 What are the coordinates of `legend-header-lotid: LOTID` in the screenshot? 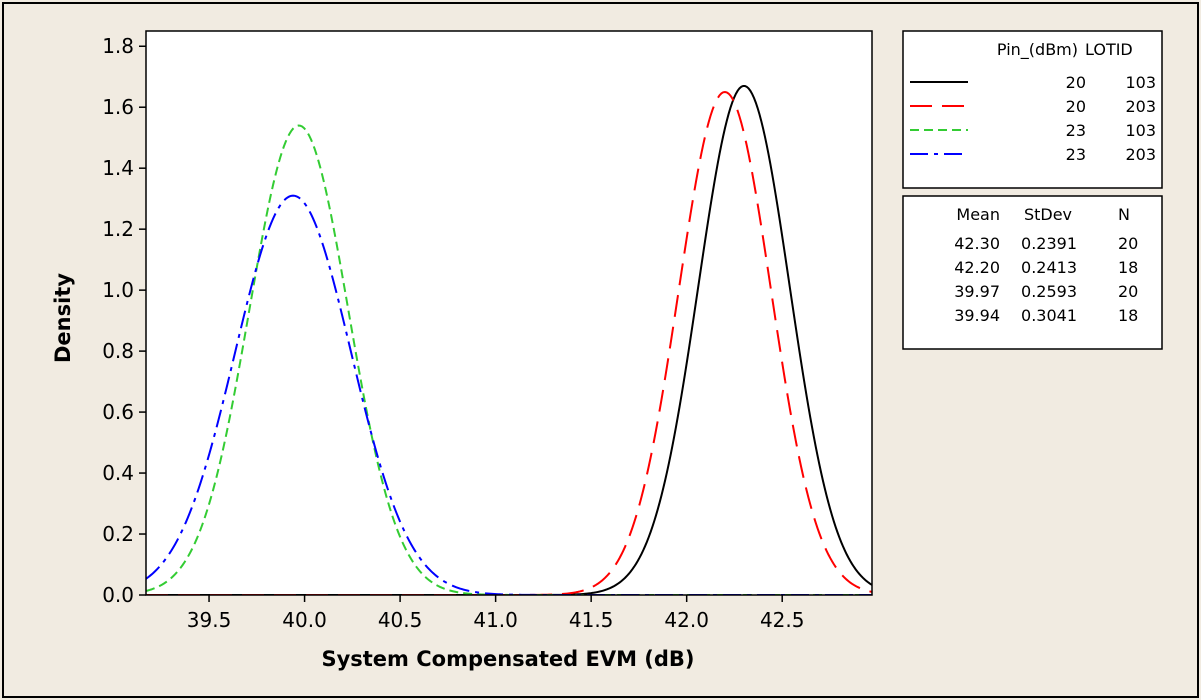 It's located at (1109, 49).